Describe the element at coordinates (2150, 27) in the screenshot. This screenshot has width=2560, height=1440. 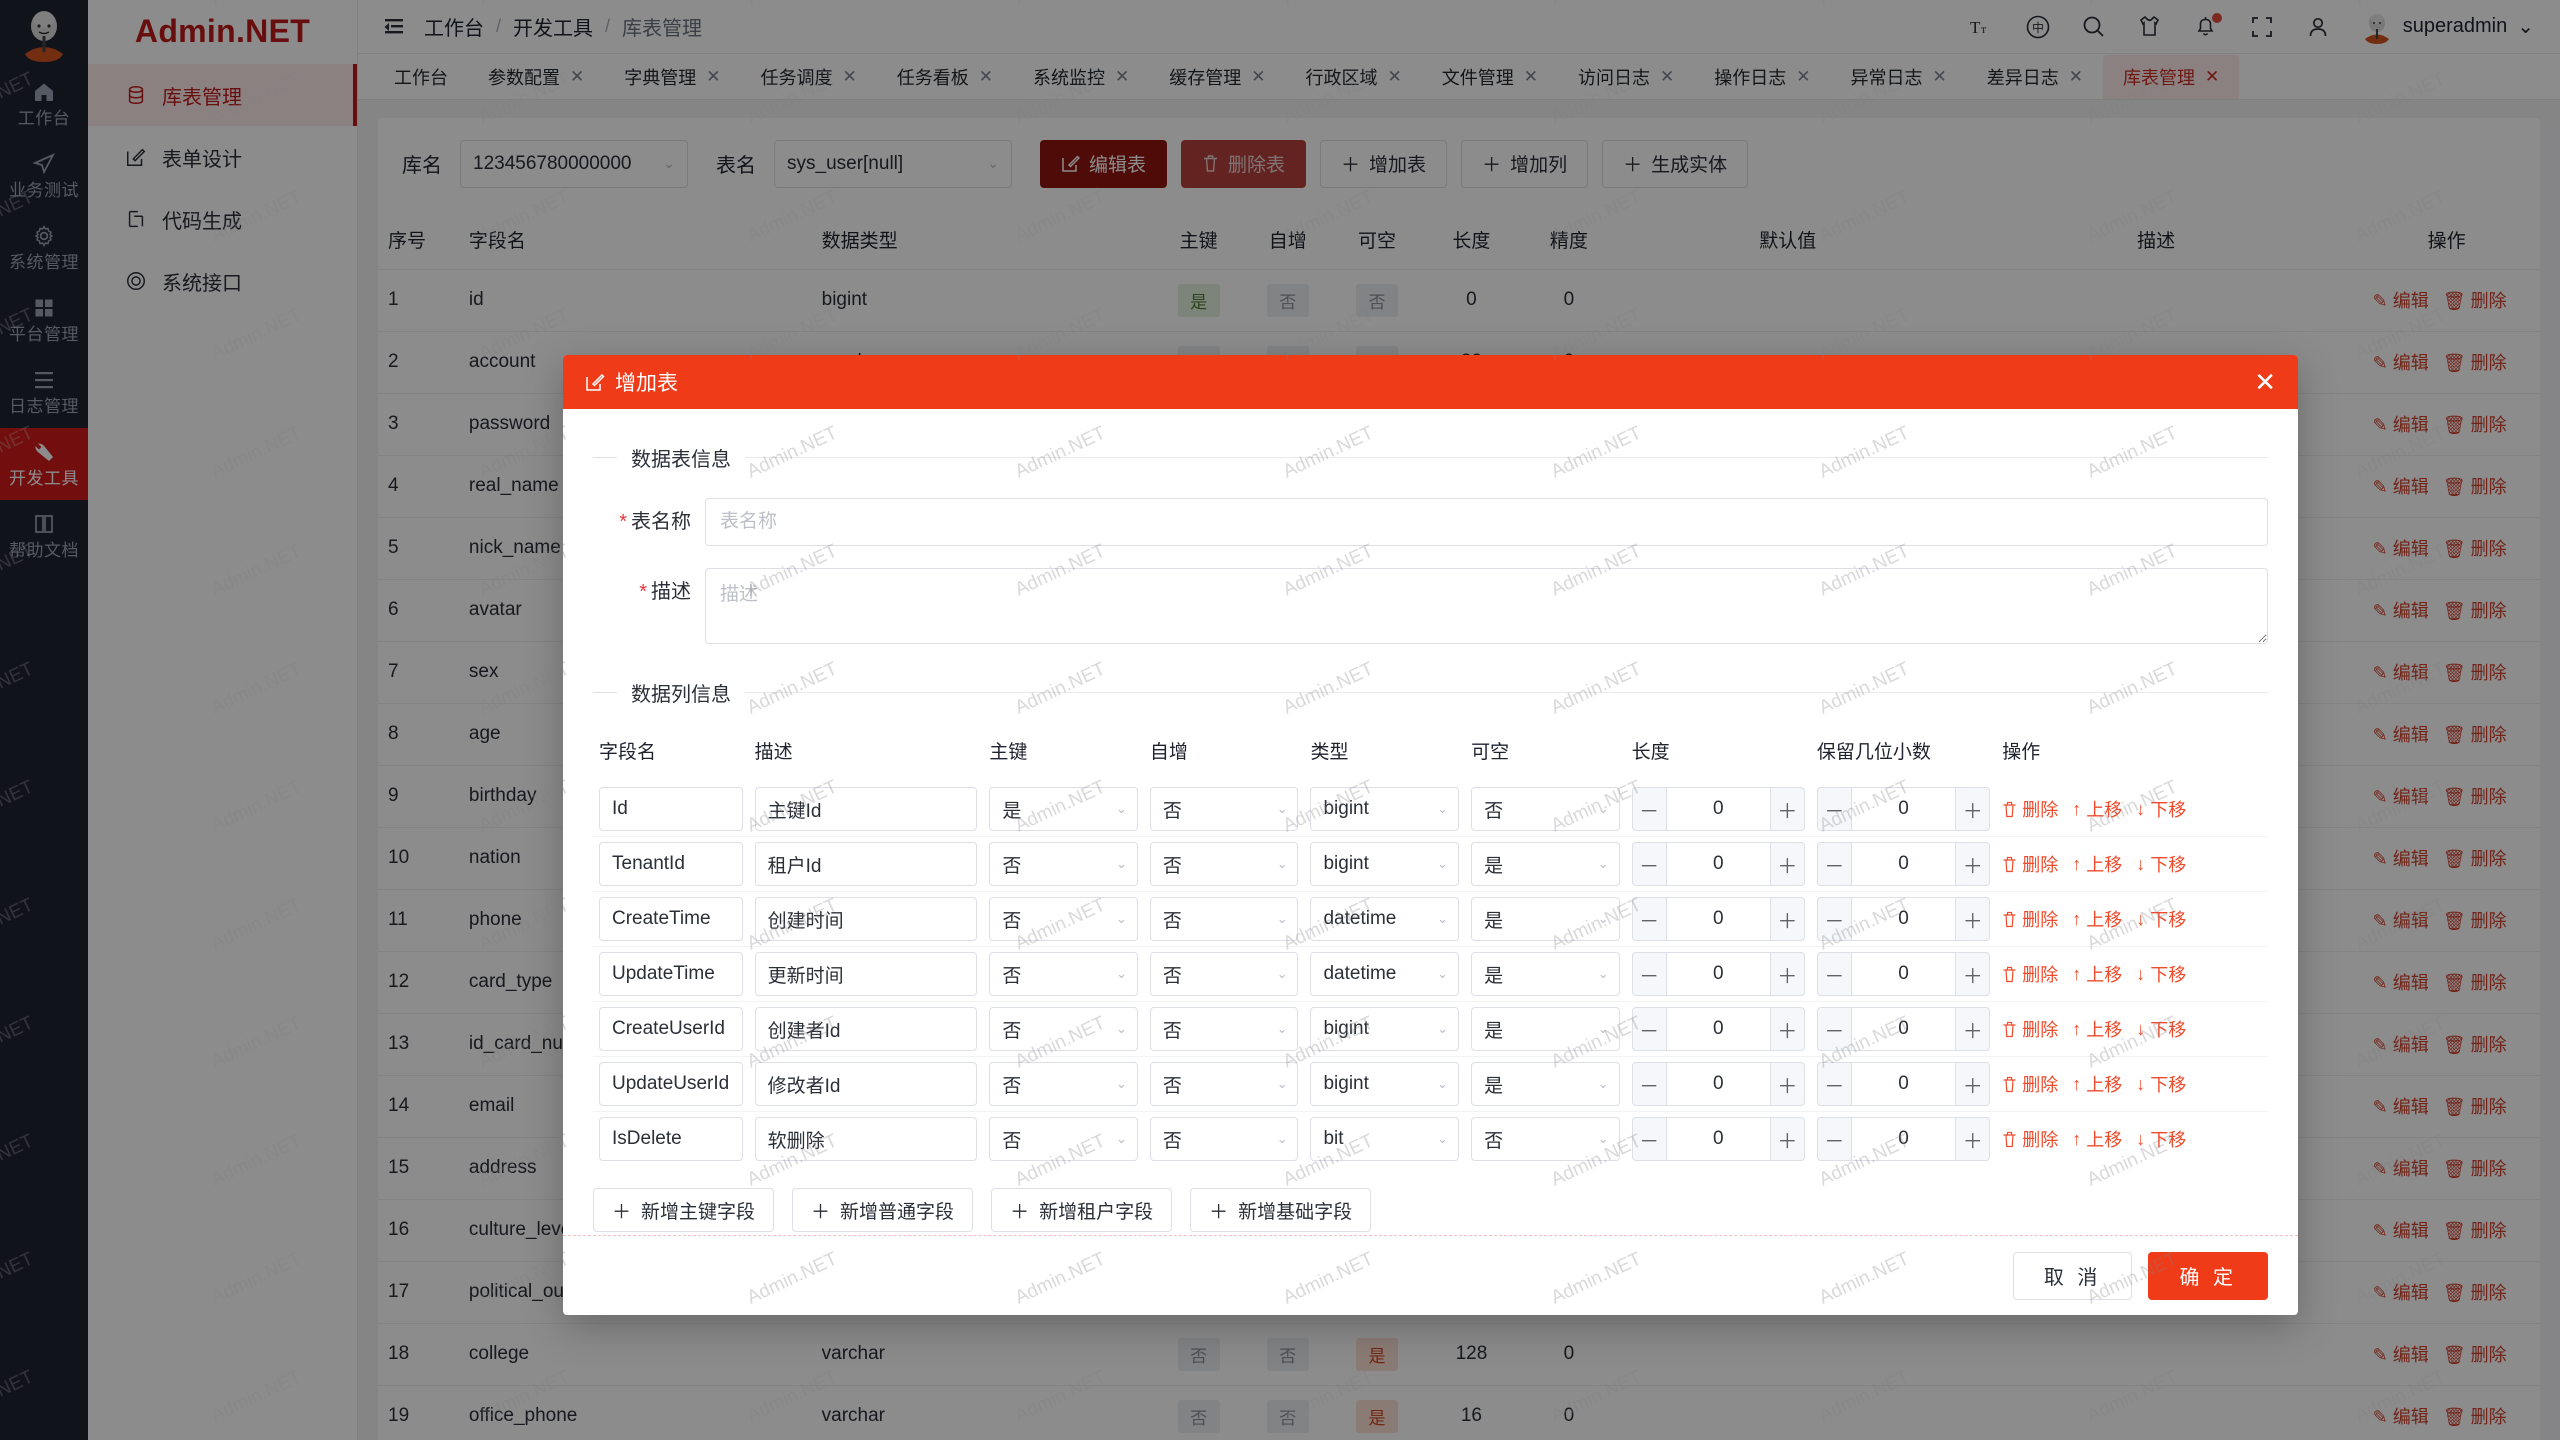
I see `theme-shirt-icon` at that location.